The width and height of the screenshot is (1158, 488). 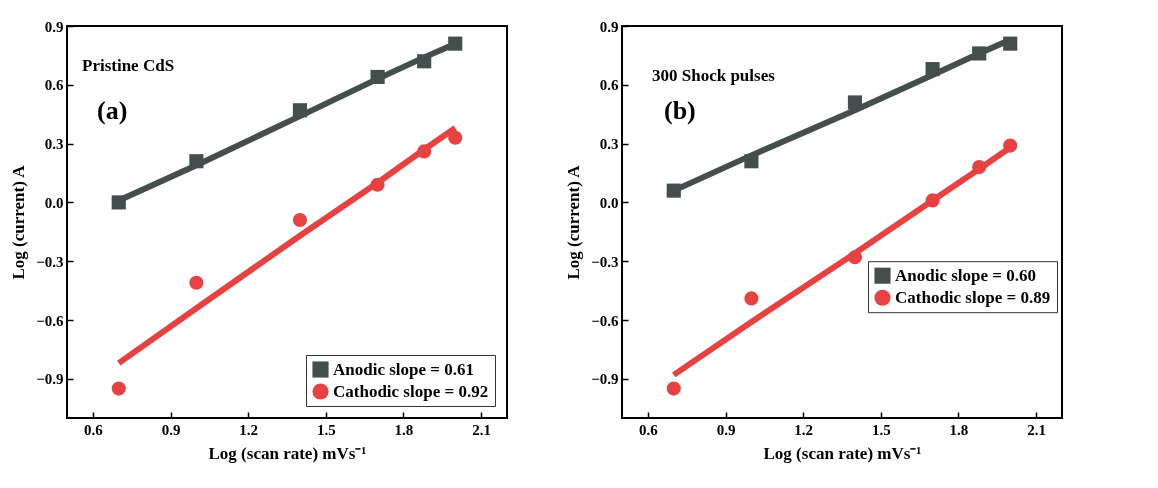 What do you see at coordinates (680, 110) in the screenshot?
I see `annotation: (b)` at bounding box center [680, 110].